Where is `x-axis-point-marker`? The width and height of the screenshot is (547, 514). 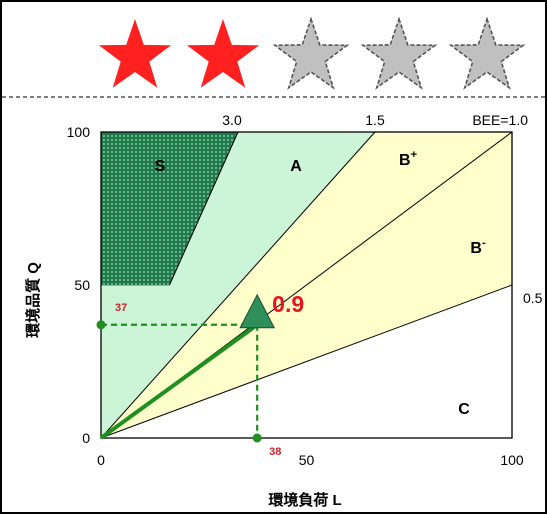 x-axis-point-marker is located at coordinates (257, 438).